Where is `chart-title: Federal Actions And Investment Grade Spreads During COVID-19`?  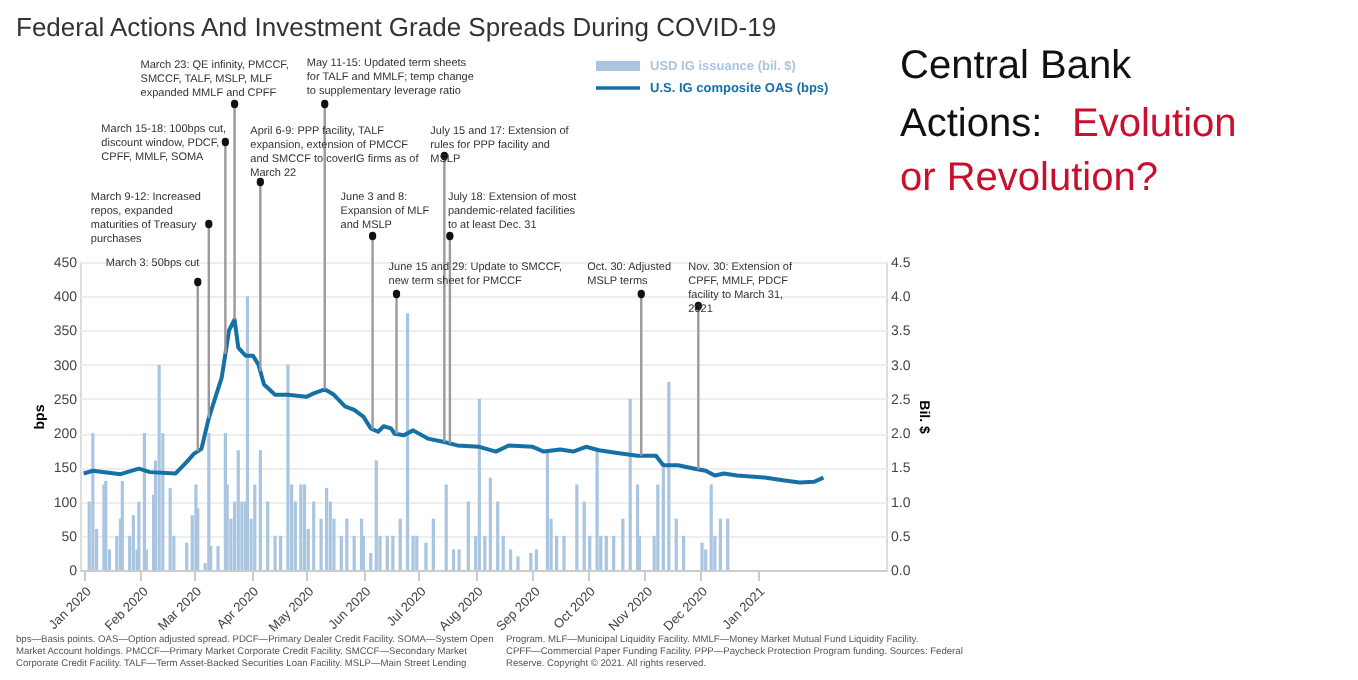 chart-title: Federal Actions And Investment Grade Spreads During COVID-19 is located at coordinates (396, 27).